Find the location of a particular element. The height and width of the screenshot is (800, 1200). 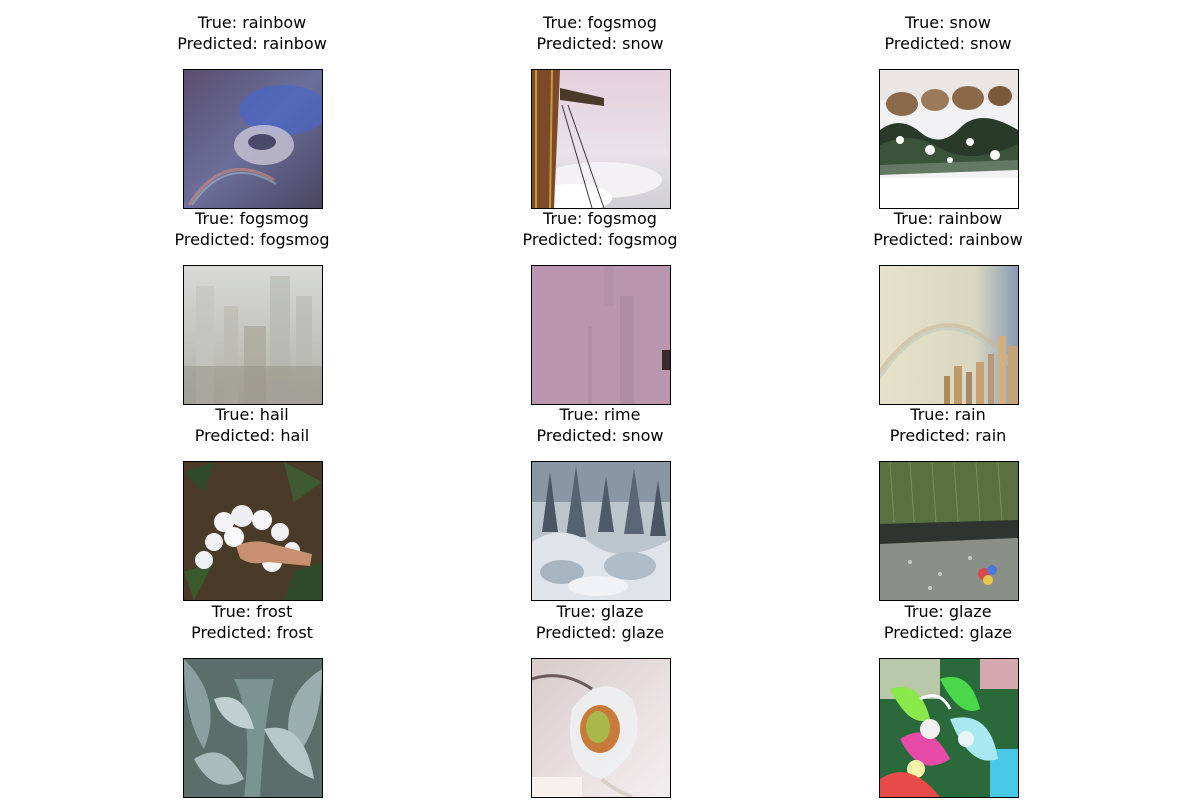

predicted-label: Predicted: frost is located at coordinates (252, 632).